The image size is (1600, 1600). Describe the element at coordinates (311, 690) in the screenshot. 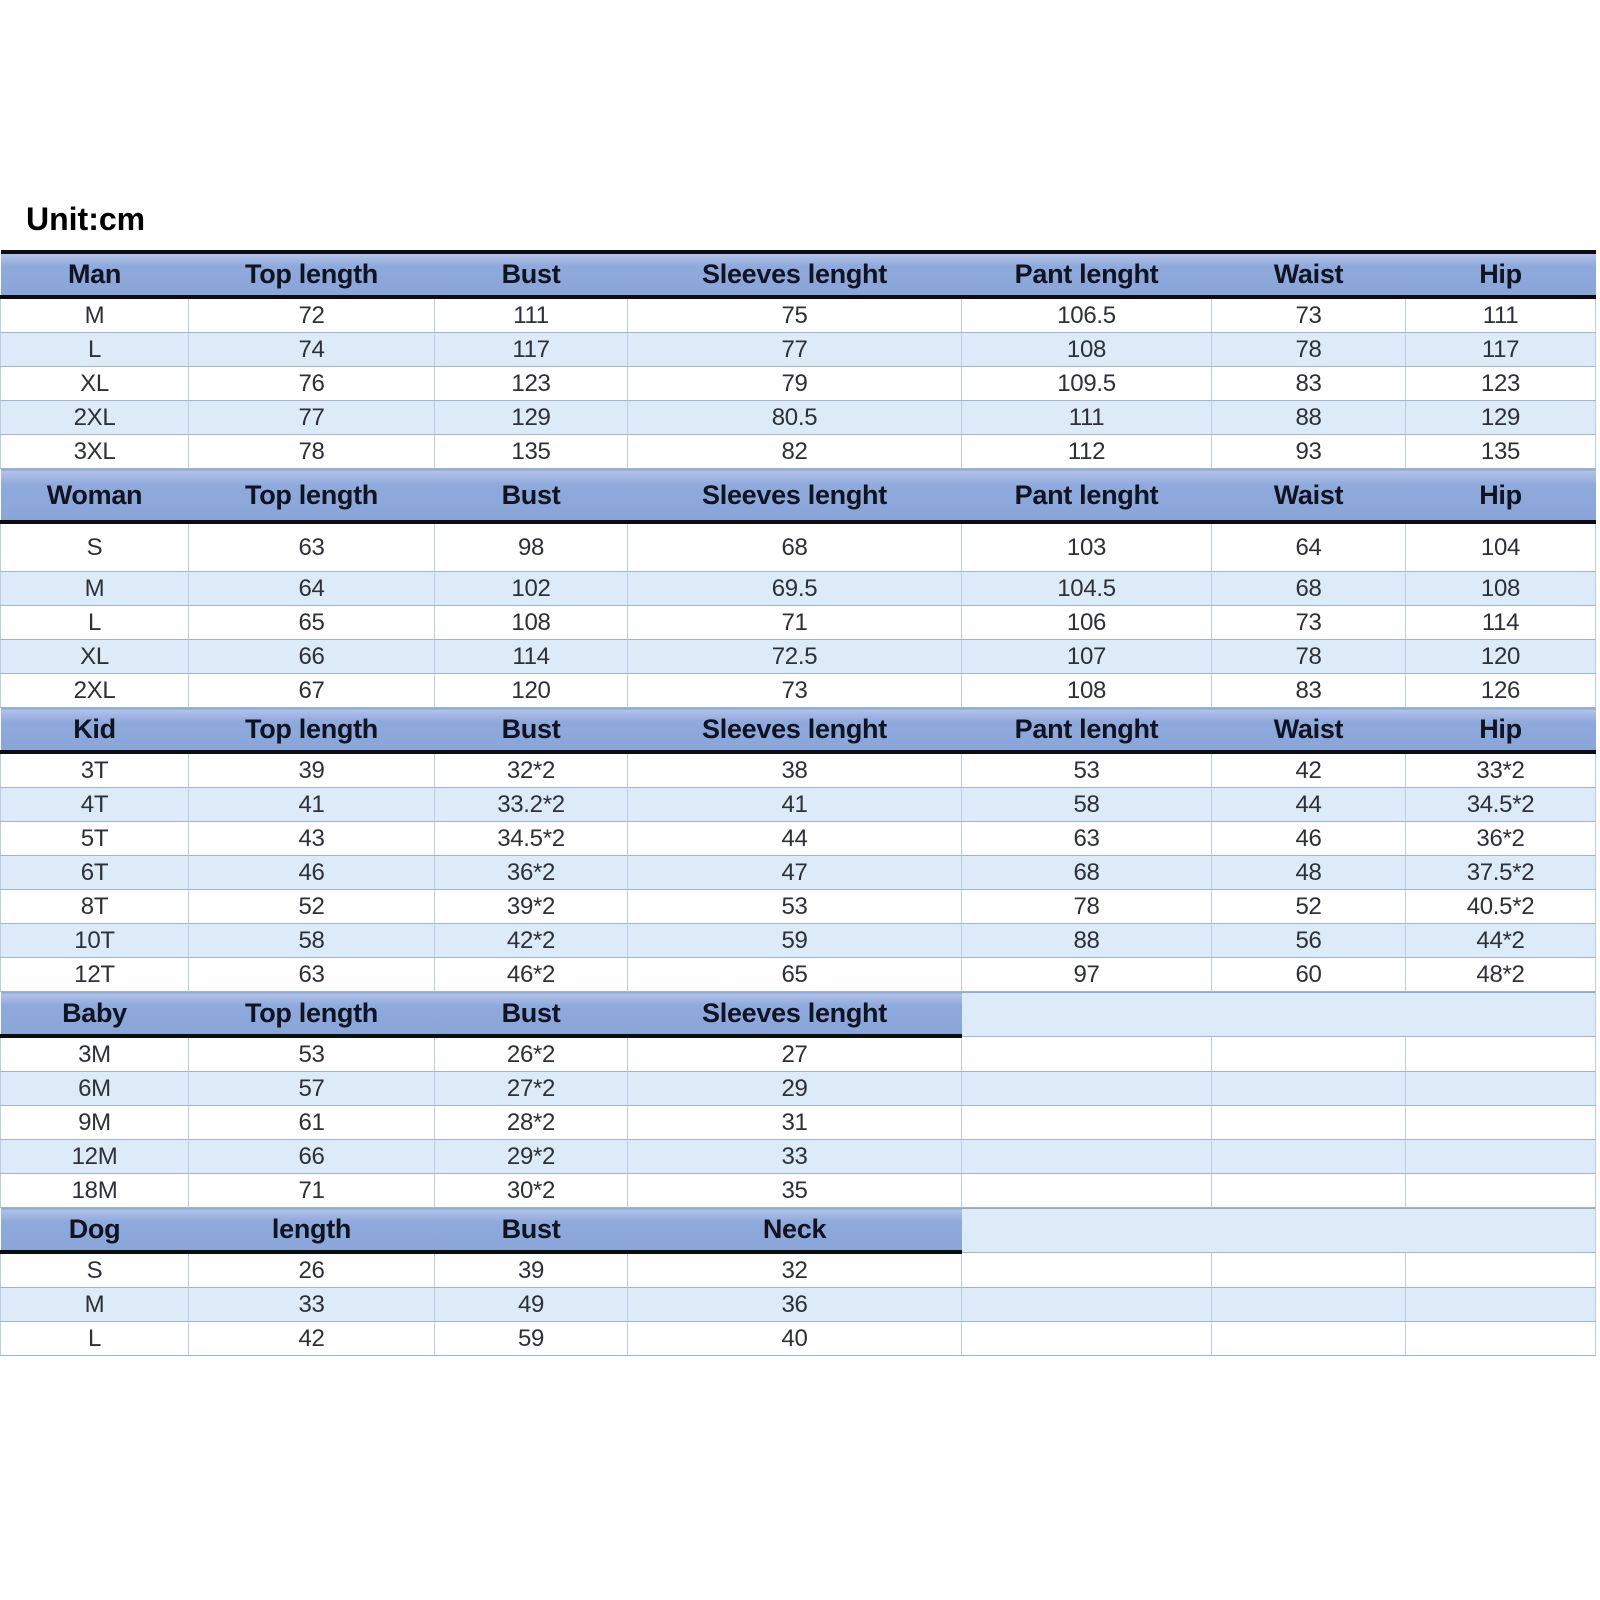

I see `value-cell: 67` at that location.